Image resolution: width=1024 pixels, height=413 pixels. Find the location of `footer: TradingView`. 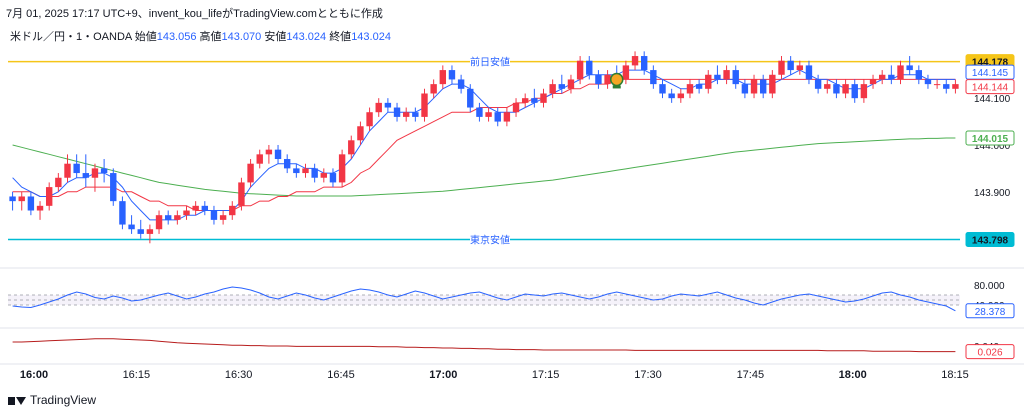

footer: TradingView is located at coordinates (52, 400).